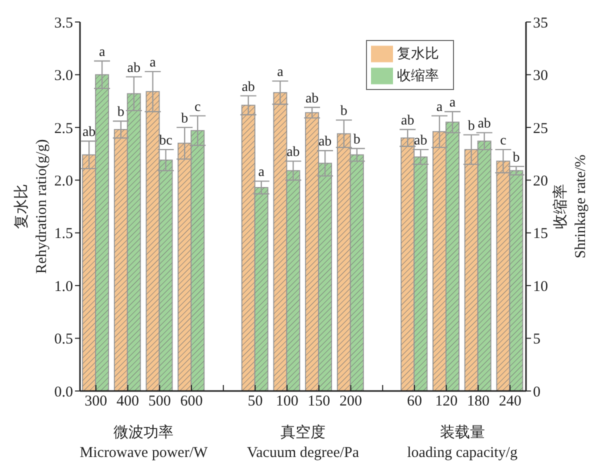 The height and width of the screenshot is (471, 614). What do you see at coordinates (570, 206) in the screenshot?
I see `y2-axis-title: 收缩率 Shrinkage rate/%` at bounding box center [570, 206].